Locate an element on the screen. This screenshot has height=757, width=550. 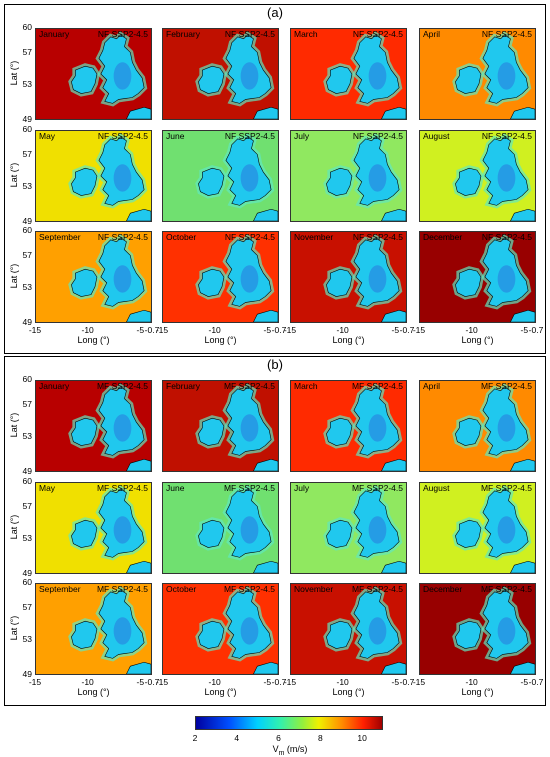
month-label: September is located at coordinates (60, 589).